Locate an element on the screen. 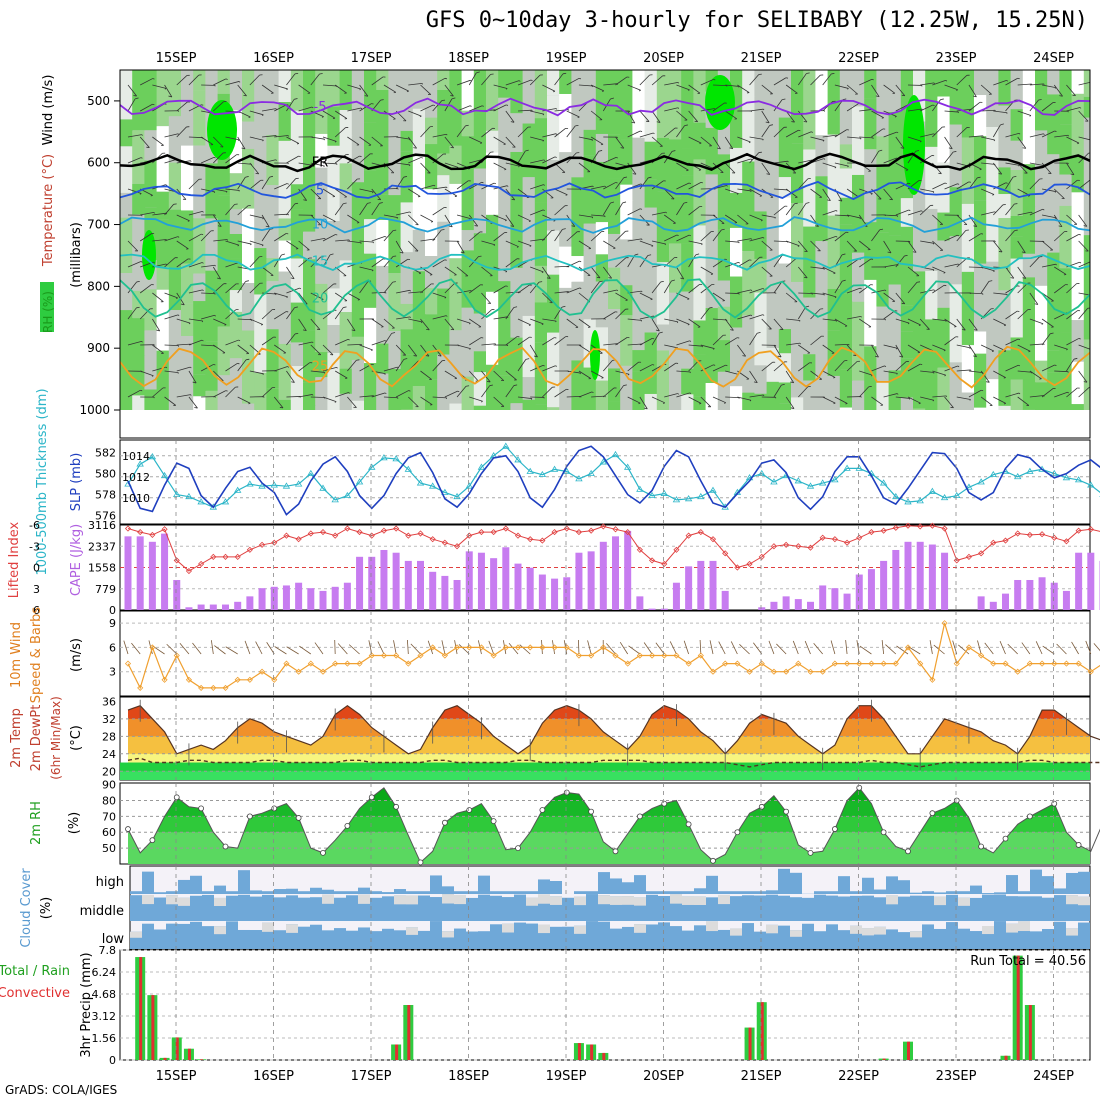 The height and width of the screenshot is (1100, 1100). cape-tick-0: 0 is located at coordinates (112, 610).